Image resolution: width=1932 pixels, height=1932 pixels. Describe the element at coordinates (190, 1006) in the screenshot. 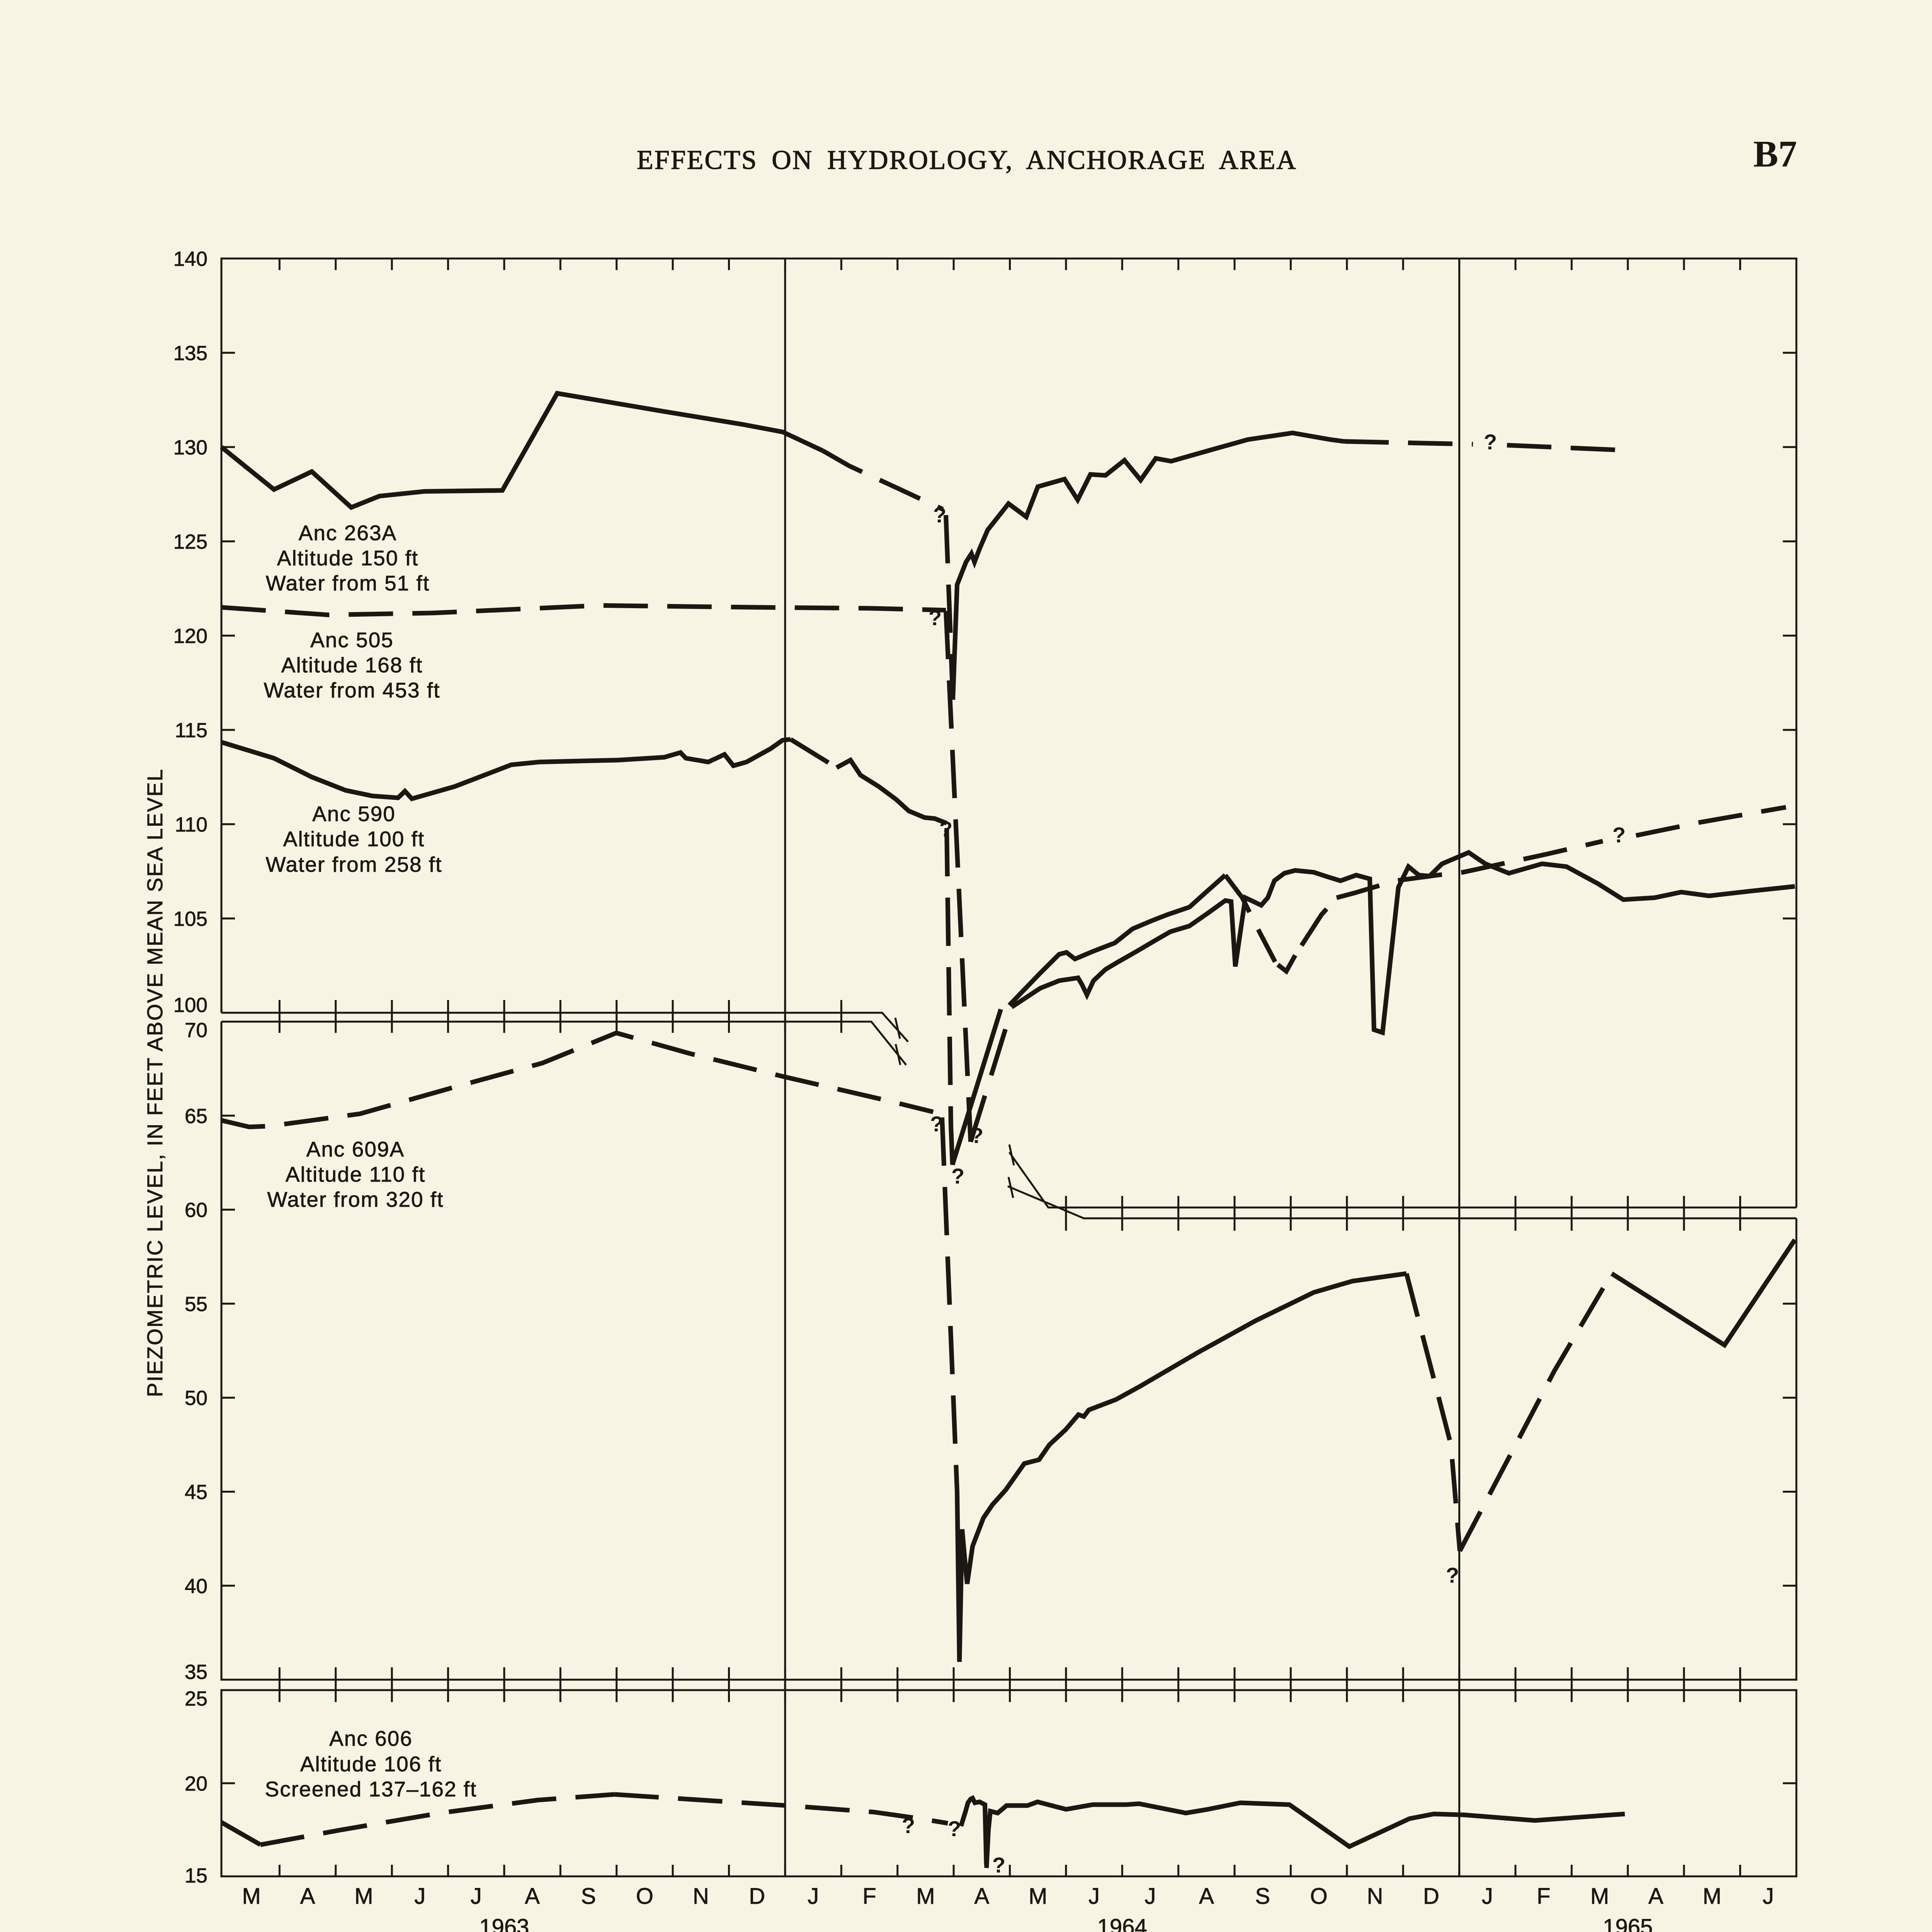

I see `svg-text: 100` at that location.